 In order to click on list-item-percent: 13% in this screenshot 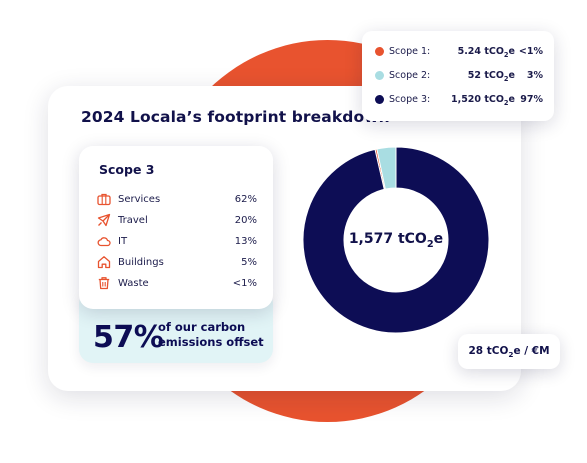, I will do `click(245, 241)`.